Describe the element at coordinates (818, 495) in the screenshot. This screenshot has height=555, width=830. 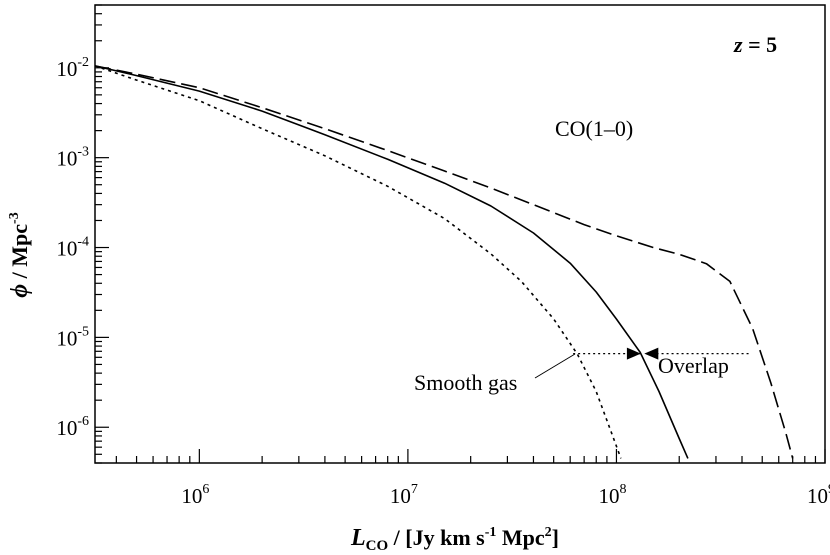
I see `x-tick-label: 10⁹` at that location.